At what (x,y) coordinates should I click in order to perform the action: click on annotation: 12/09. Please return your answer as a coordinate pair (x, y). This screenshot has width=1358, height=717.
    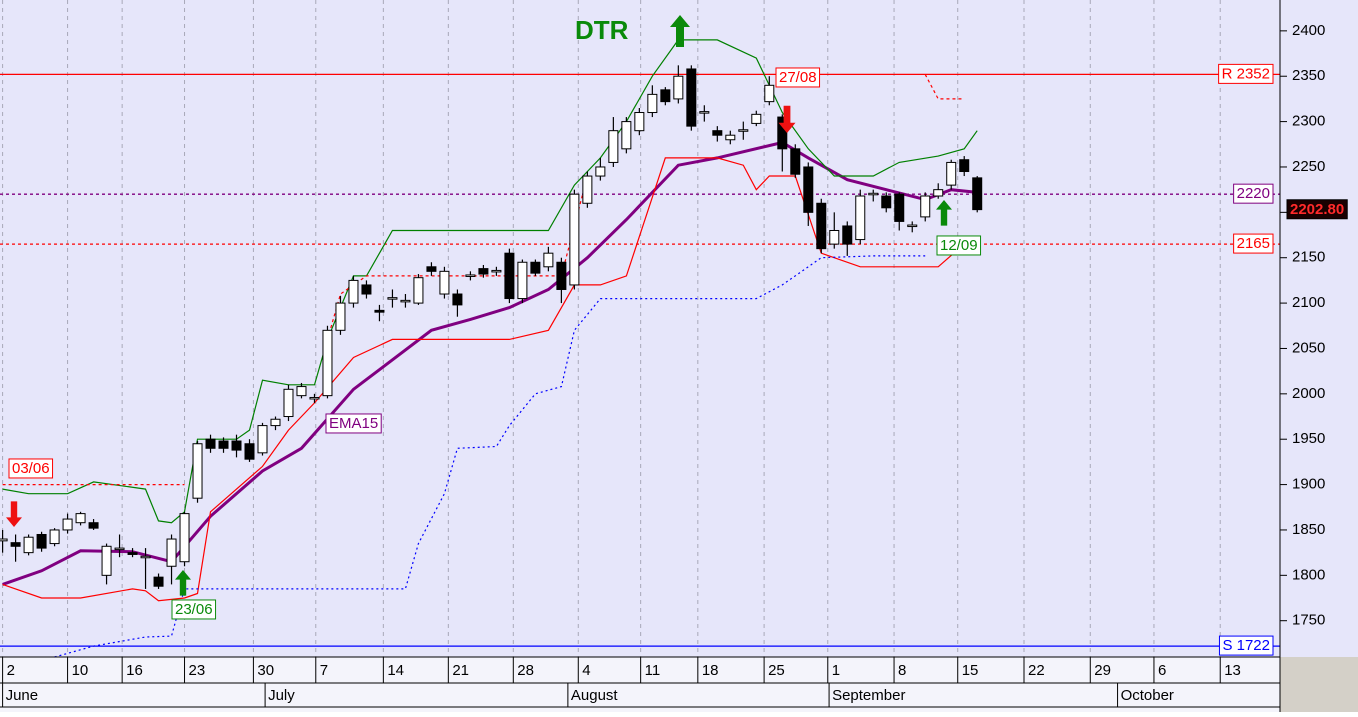
    Looking at the image, I should click on (959, 245).